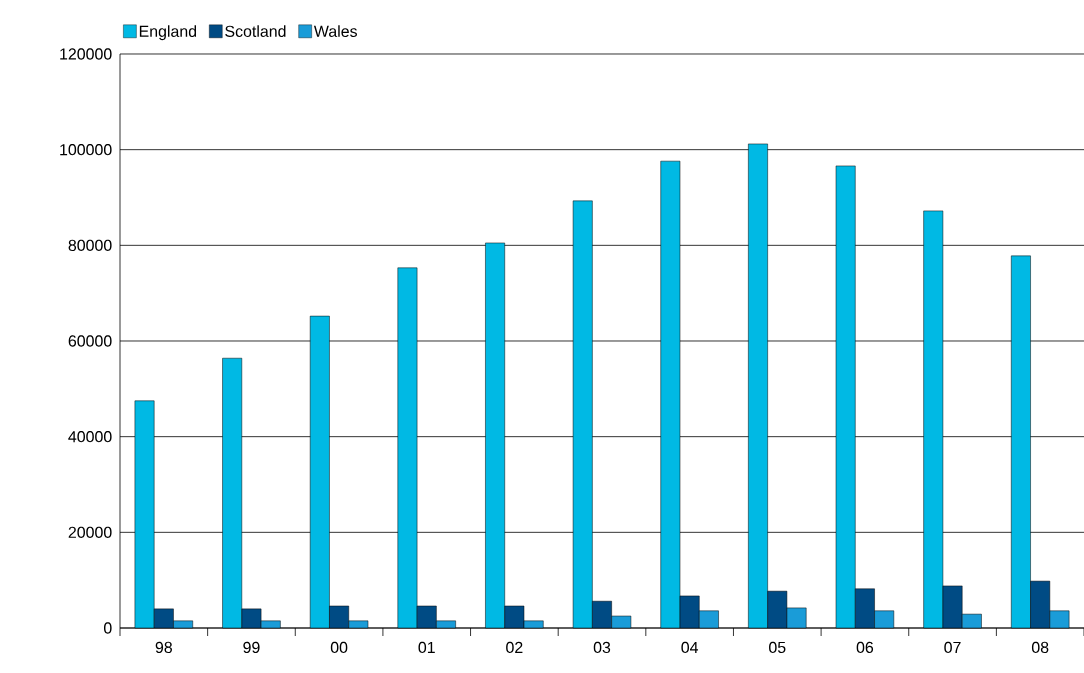 The width and height of the screenshot is (1084, 673). What do you see at coordinates (339, 647) in the screenshot?
I see `x-tick-label: 00` at bounding box center [339, 647].